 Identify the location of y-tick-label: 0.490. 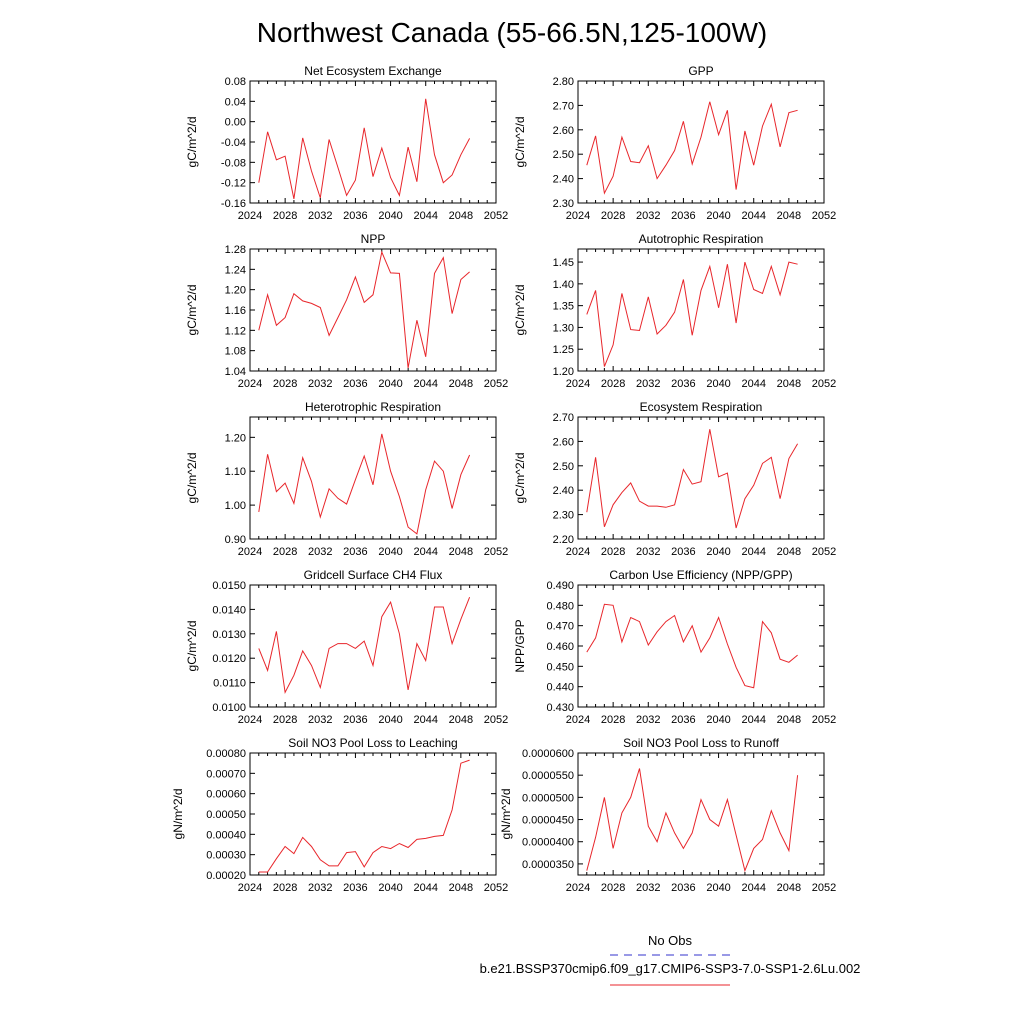
(560, 586).